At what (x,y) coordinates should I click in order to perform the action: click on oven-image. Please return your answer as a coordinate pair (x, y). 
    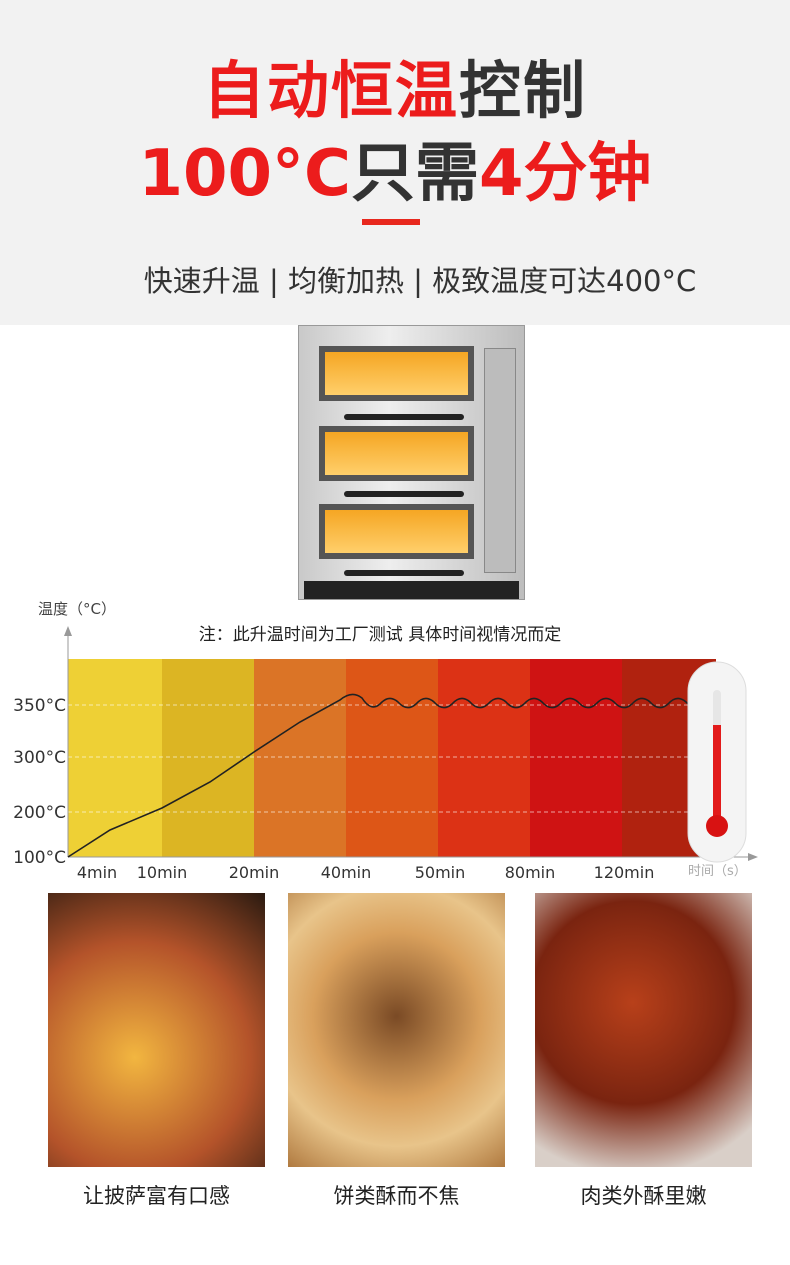
    Looking at the image, I should click on (411, 462).